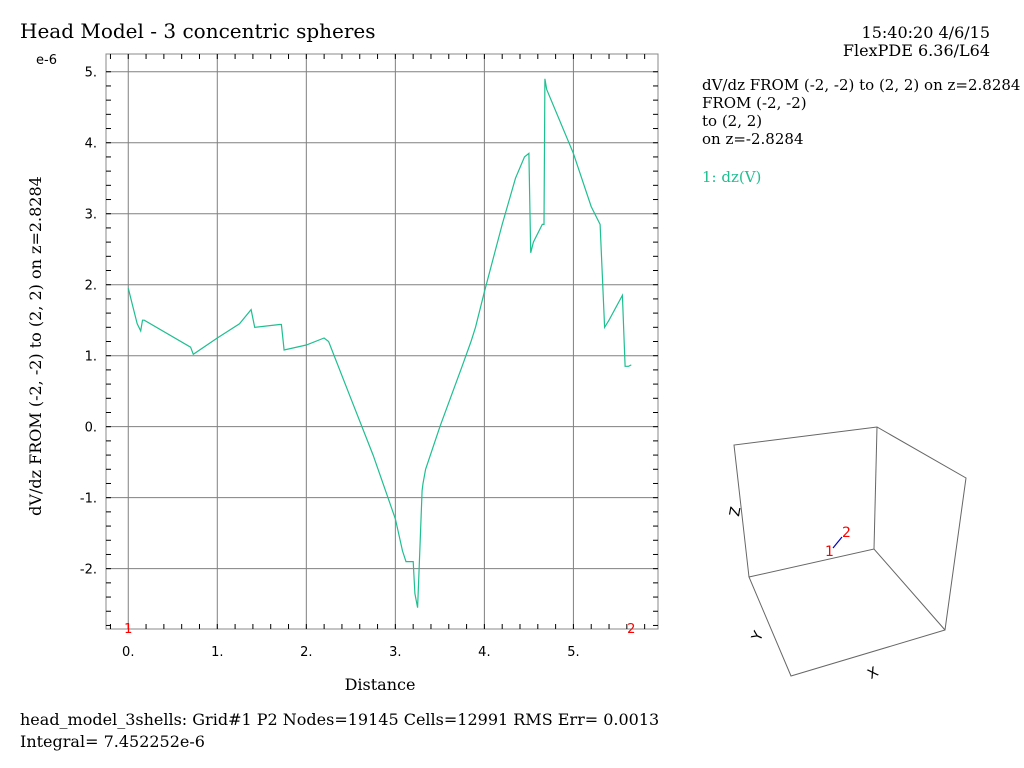 The width and height of the screenshot is (1024, 768). Describe the element at coordinates (732, 121) in the screenshot. I see `description-line-3: to (2, 2)` at that location.